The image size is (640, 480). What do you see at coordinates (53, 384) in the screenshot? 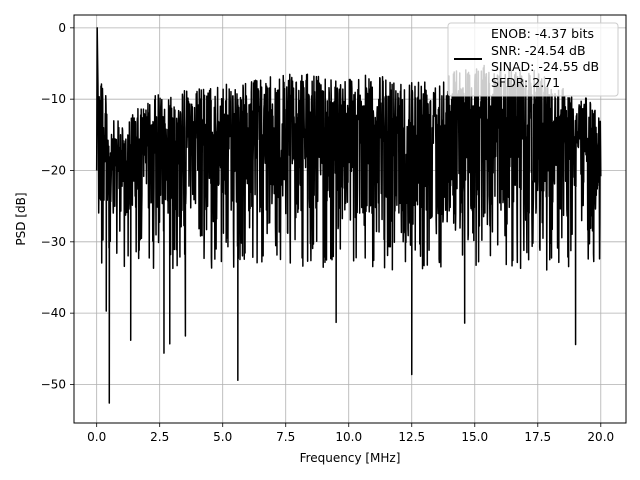
I see `y-tick-label: −50` at bounding box center [53, 384].